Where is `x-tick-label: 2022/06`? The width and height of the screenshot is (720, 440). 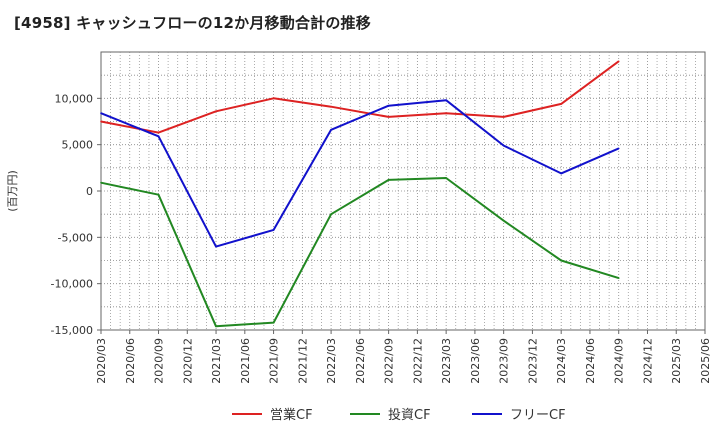 x-tick-label: 2022/06 is located at coordinates (360, 361).